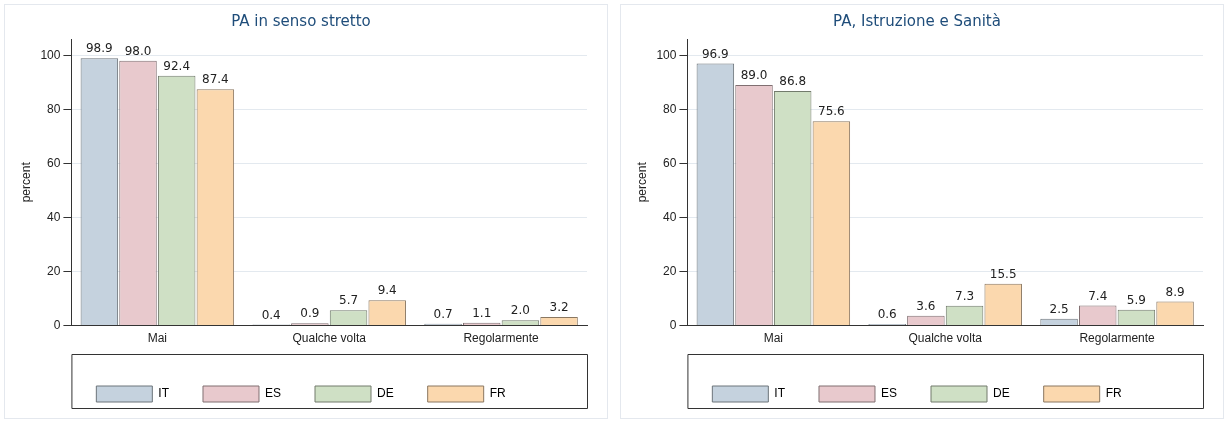 This screenshot has width=1232, height=425. I want to click on data-label: 5.7, so click(349, 300).